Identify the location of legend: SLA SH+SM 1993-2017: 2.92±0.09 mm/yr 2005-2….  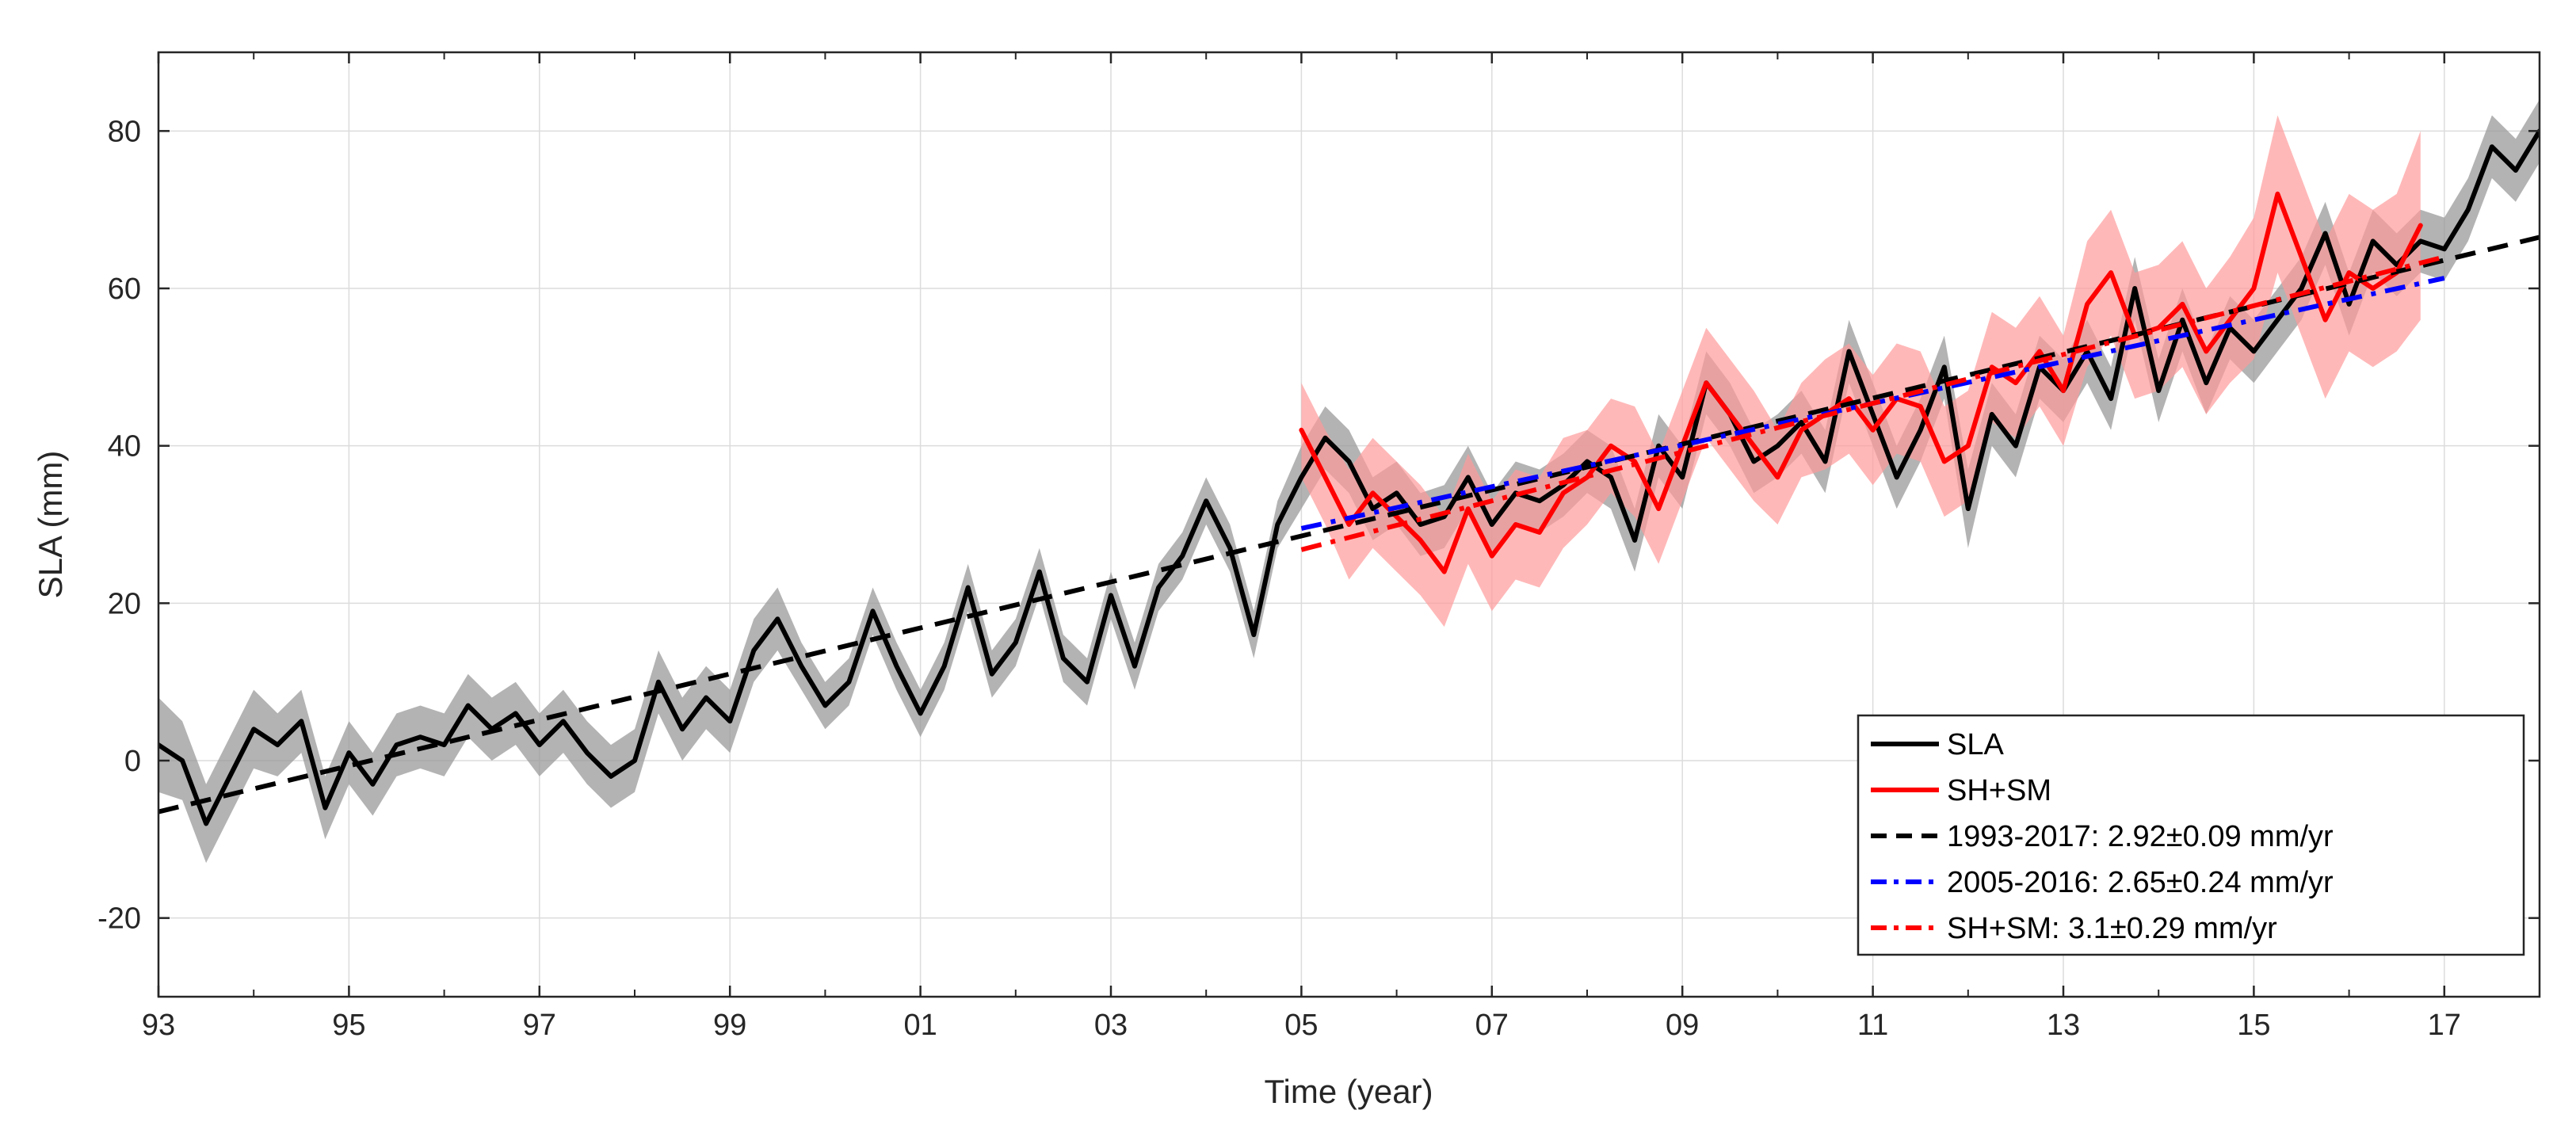
(2191, 835).